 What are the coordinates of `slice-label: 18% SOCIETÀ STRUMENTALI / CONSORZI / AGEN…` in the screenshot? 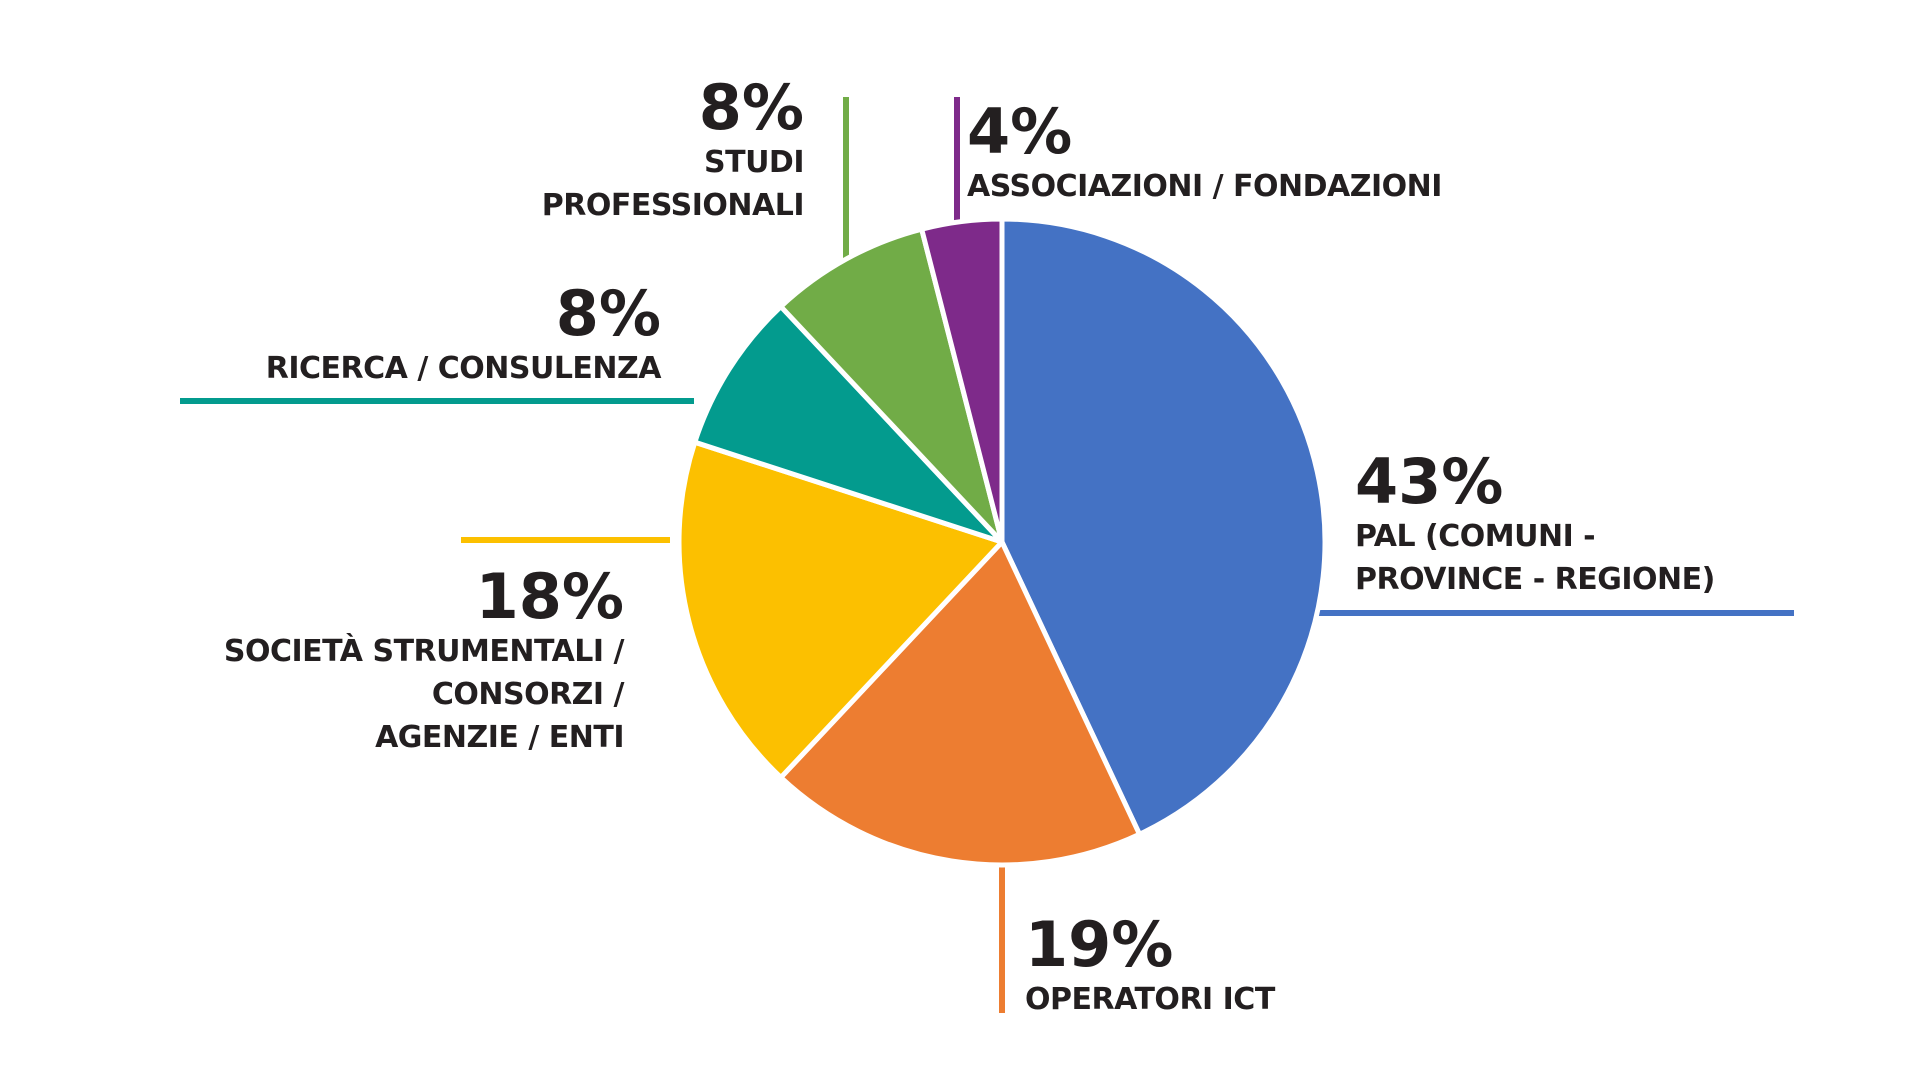 It's located at (424, 659).